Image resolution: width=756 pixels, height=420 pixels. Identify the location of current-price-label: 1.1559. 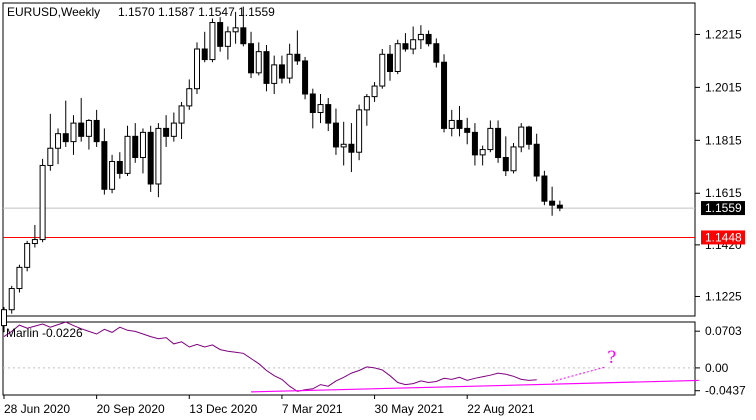
(723, 208).